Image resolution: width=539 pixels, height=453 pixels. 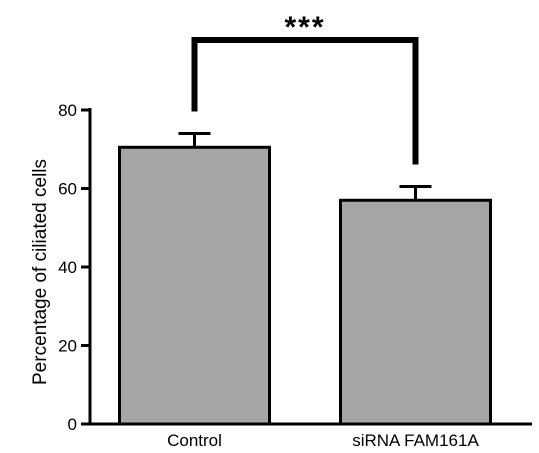 What do you see at coordinates (323, 440) in the screenshot?
I see `category-labels: Control siRNA FAM161A` at bounding box center [323, 440].